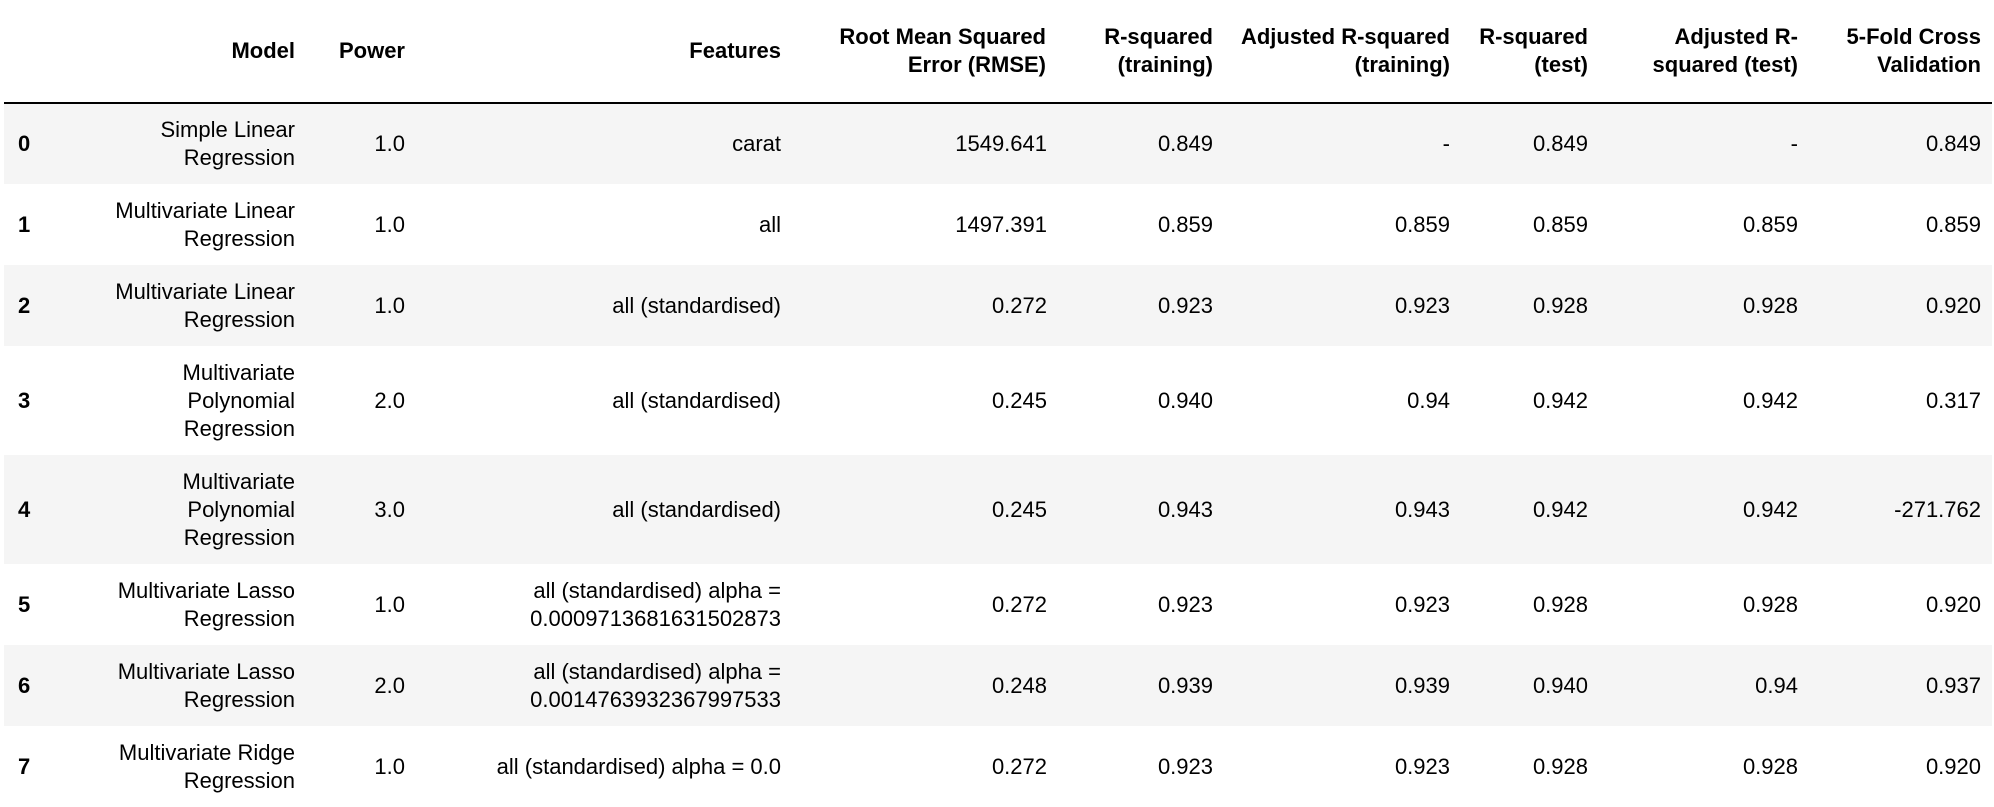 The height and width of the screenshot is (807, 1994). What do you see at coordinates (638, 766) in the screenshot?
I see `cell-features: all (standardised) alpha = 0.0` at bounding box center [638, 766].